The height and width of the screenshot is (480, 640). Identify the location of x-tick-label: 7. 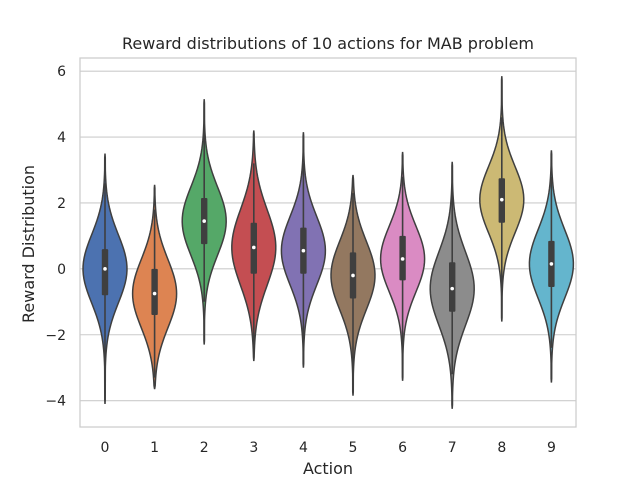
(452, 448).